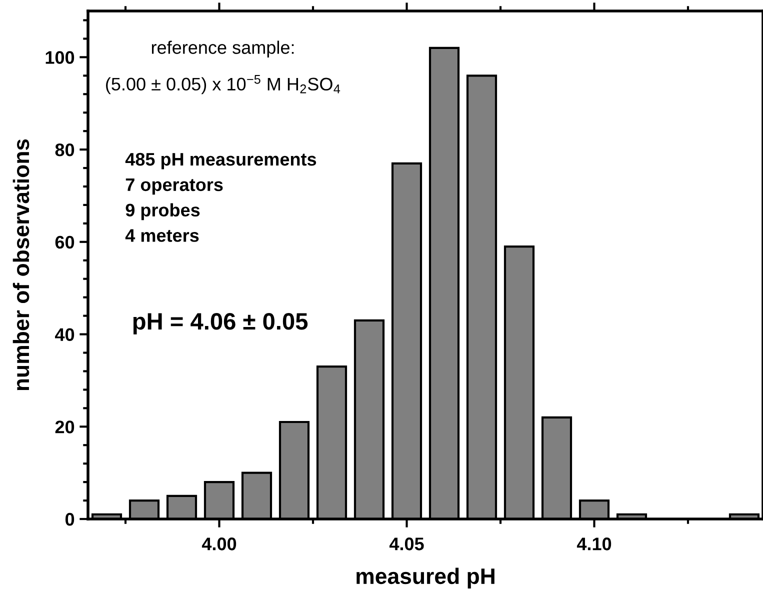 The height and width of the screenshot is (590, 763). Describe the element at coordinates (174, 186) in the screenshot. I see `annotation: 7 operators` at that location.